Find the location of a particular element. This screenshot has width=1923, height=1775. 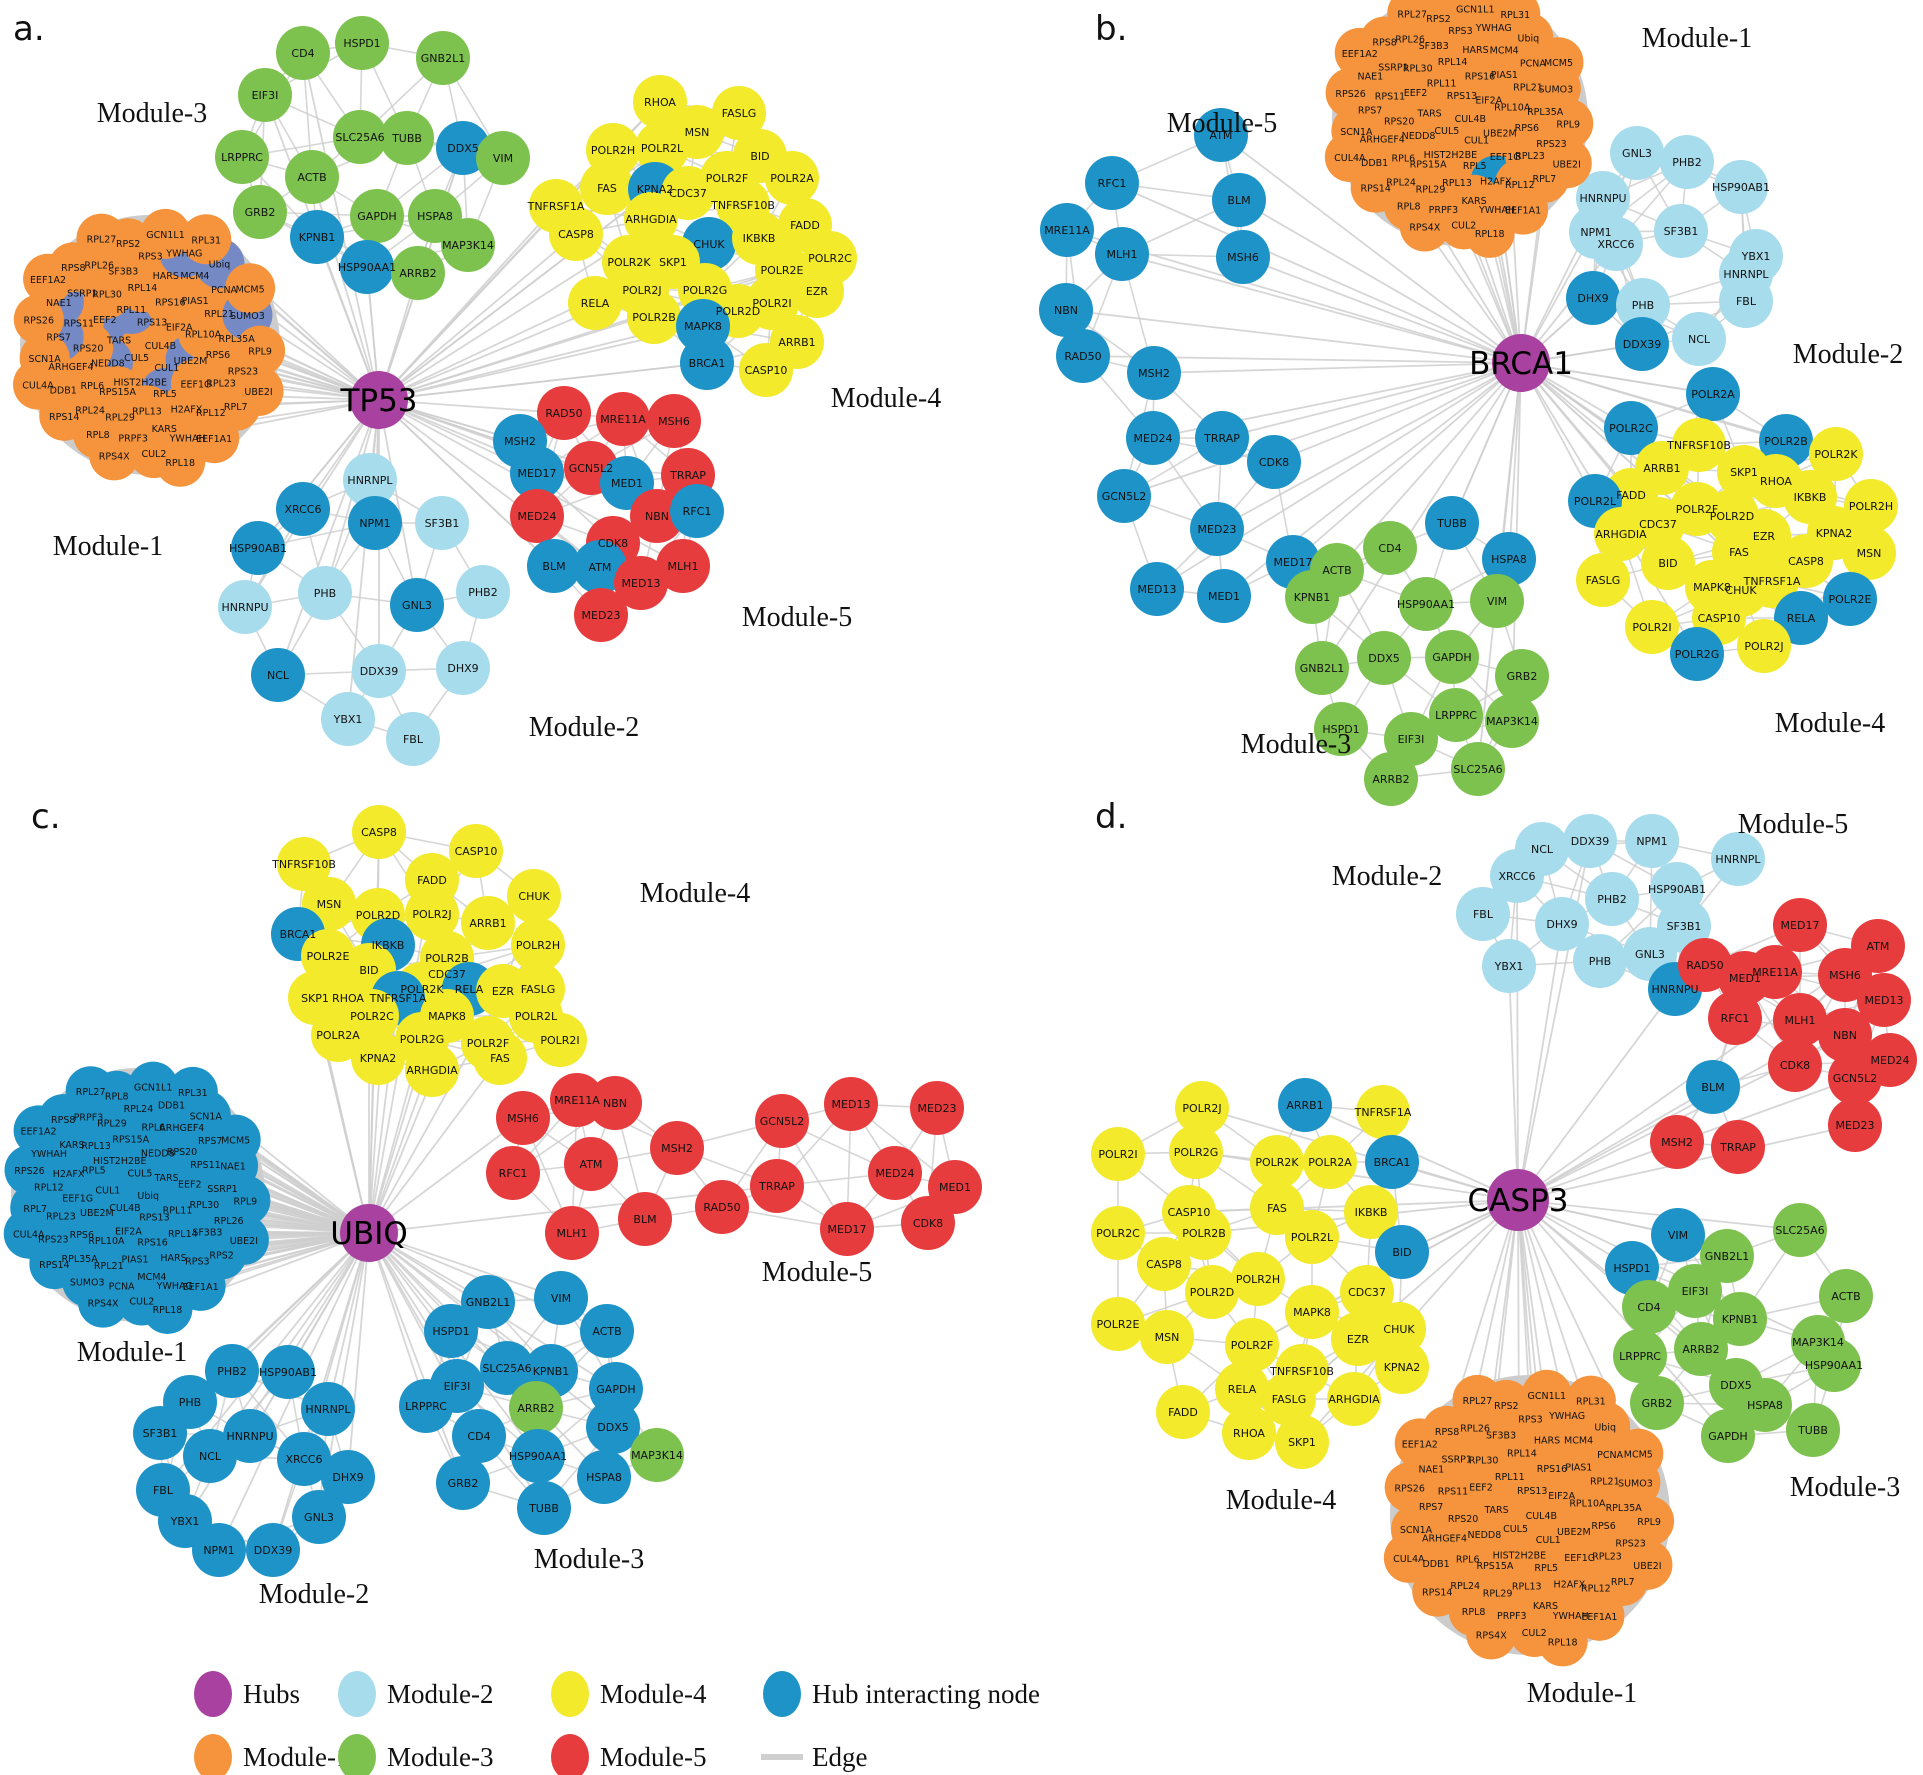

node-ezr is located at coordinates (817, 291).